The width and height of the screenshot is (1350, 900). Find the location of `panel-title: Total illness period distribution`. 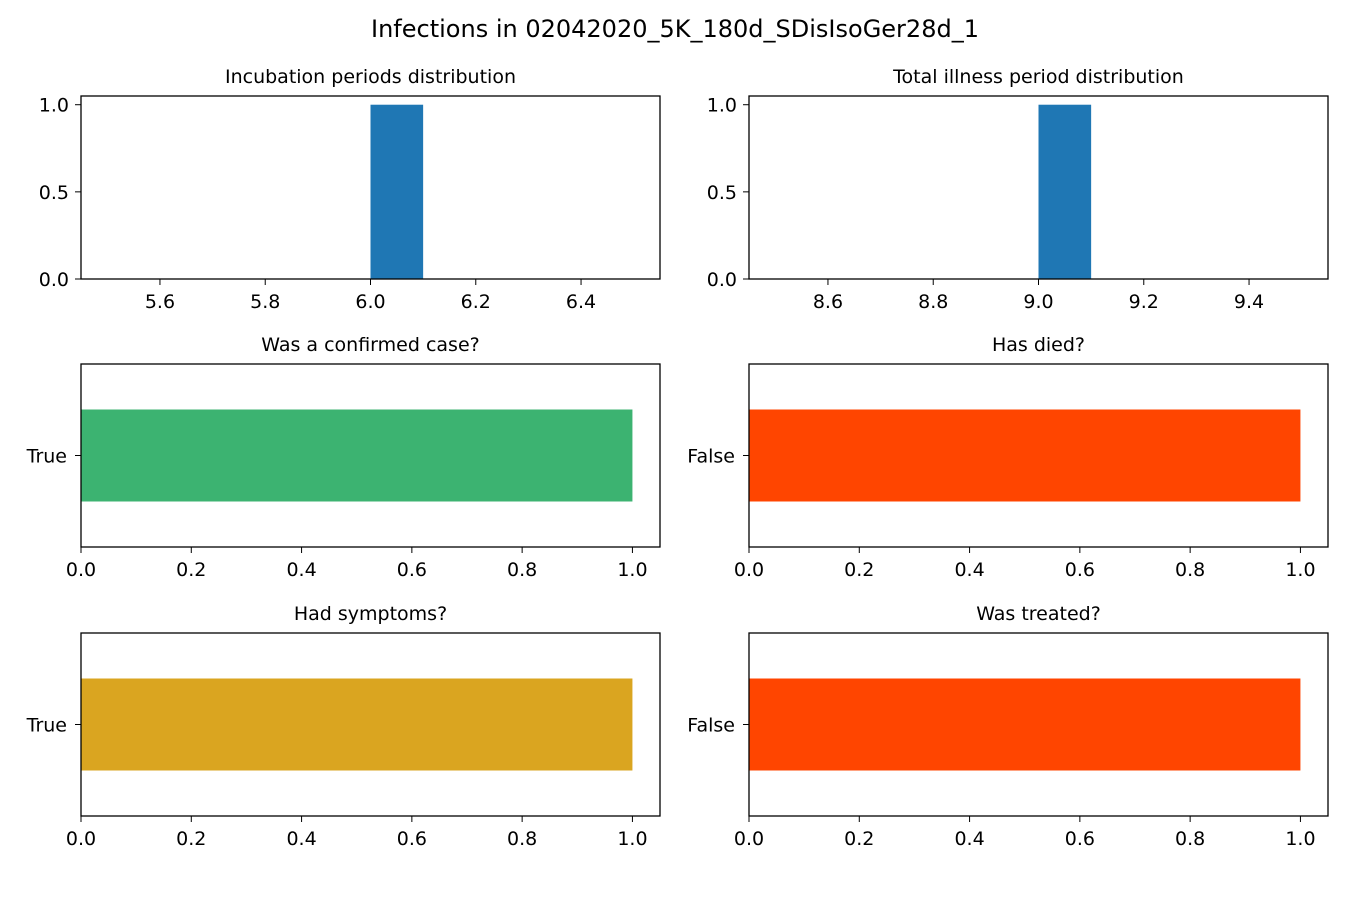

panel-title: Total illness period distribution is located at coordinates (1038, 77).